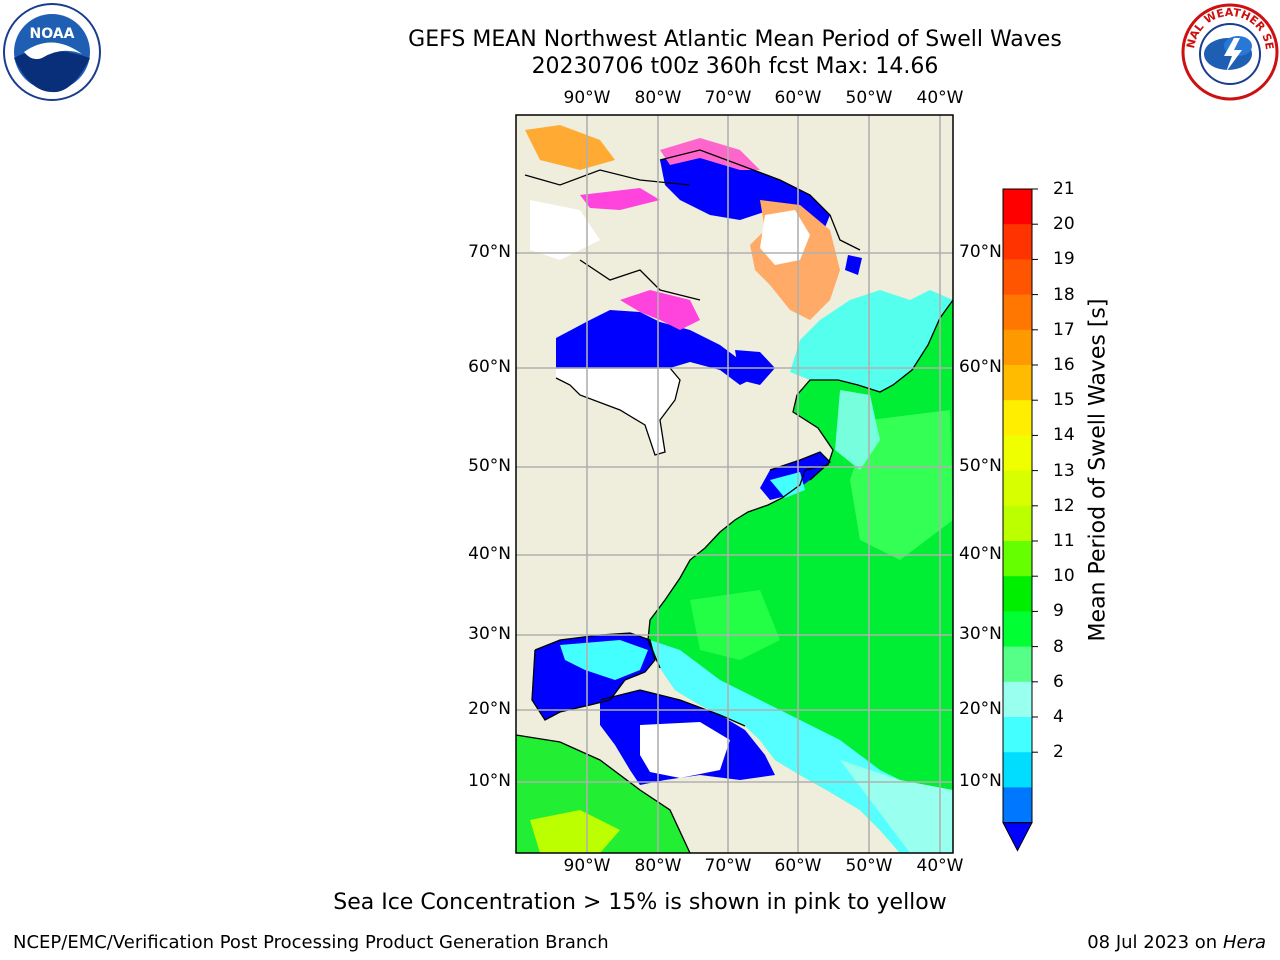 The width and height of the screenshot is (1280, 960). What do you see at coordinates (1064, 435) in the screenshot?
I see `colorbar-tick-label: 14` at bounding box center [1064, 435].